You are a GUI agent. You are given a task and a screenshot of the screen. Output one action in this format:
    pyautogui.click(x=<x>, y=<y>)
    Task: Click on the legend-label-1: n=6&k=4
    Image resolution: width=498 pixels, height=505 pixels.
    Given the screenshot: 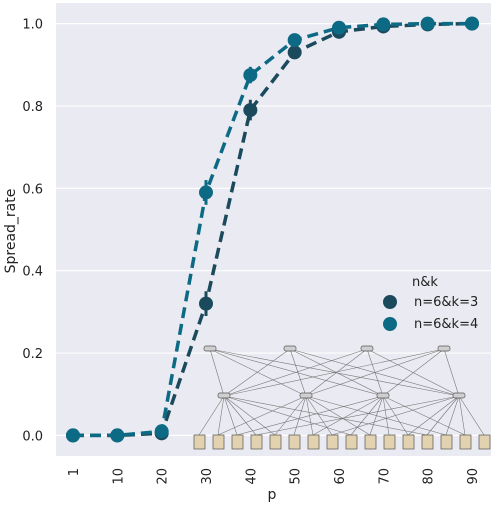 What is the action you would take?
    pyautogui.click(x=446, y=324)
    